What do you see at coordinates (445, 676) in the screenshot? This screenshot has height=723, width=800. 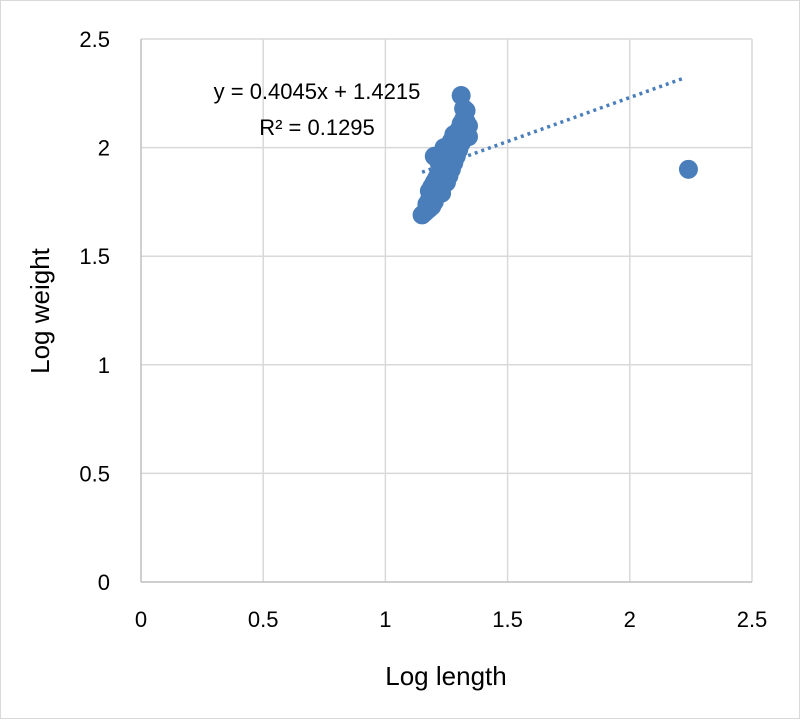 I see `x-axis-title: Log length` at bounding box center [445, 676].